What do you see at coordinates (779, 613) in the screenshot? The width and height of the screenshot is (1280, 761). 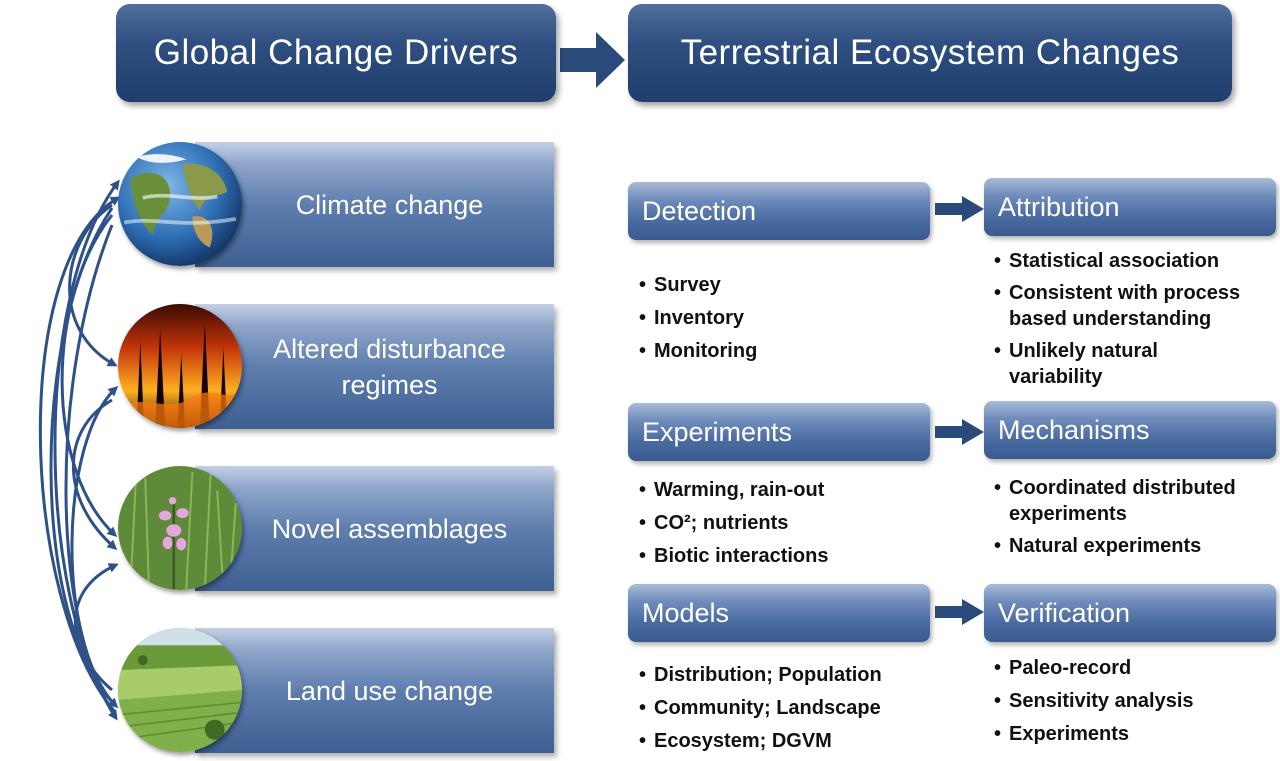 I see `models-panel: Models` at bounding box center [779, 613].